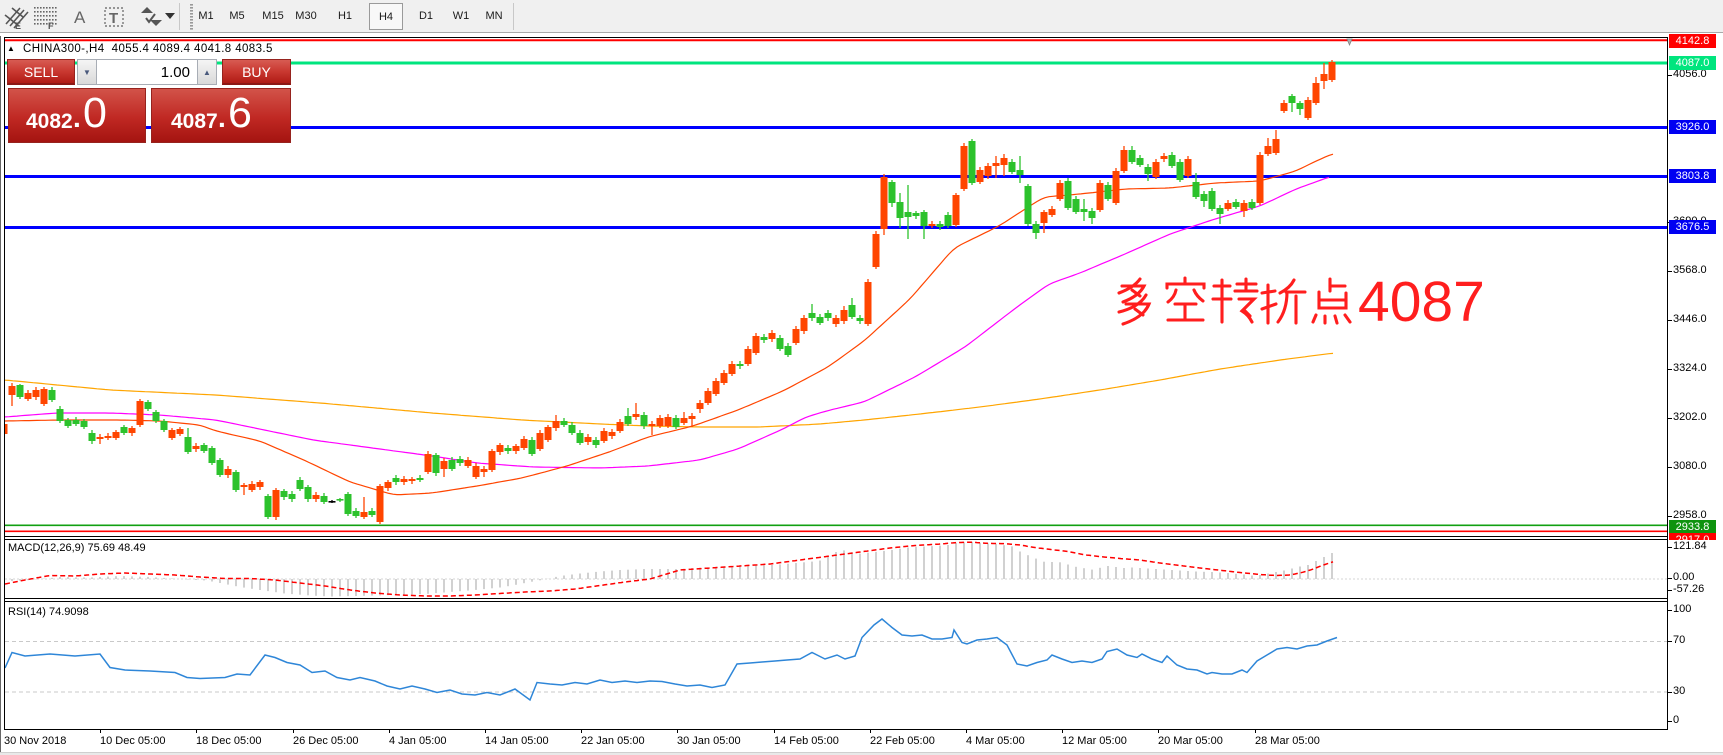  Describe the element at coordinates (113, 18) in the screenshot. I see `svg-text: T` at that location.